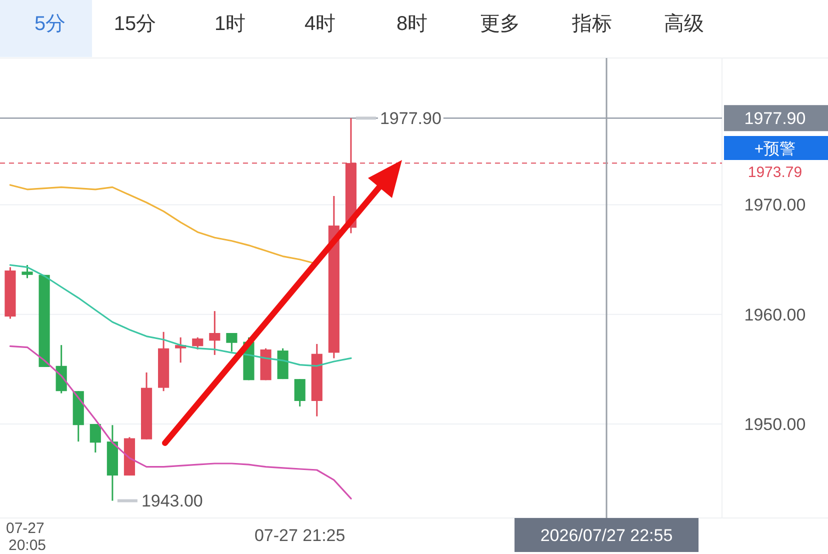 Image resolution: width=828 pixels, height=554 pixels. Describe the element at coordinates (775, 118) in the screenshot. I see `ref-line-label: 1977.90` at that location.